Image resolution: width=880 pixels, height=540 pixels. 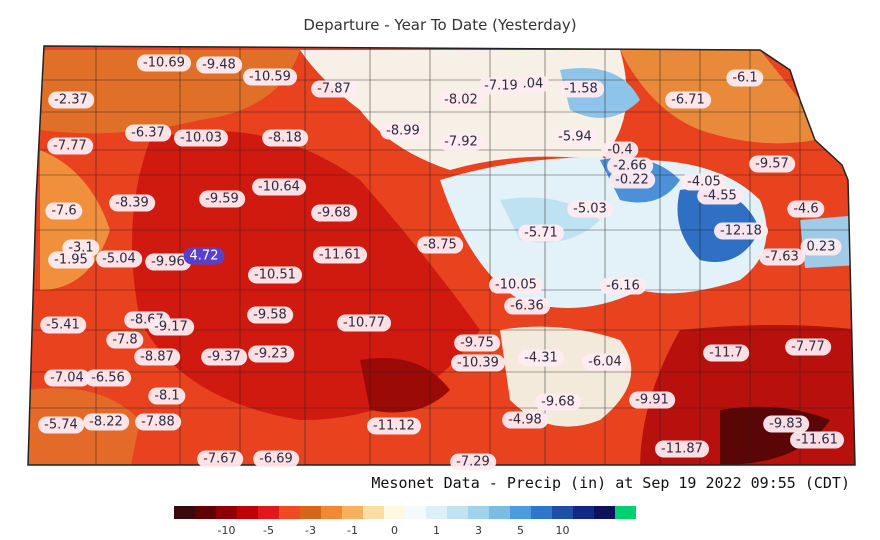 What do you see at coordinates (440, 245) in the screenshot?
I see `station-value-label: -8.75` at bounding box center [440, 245].